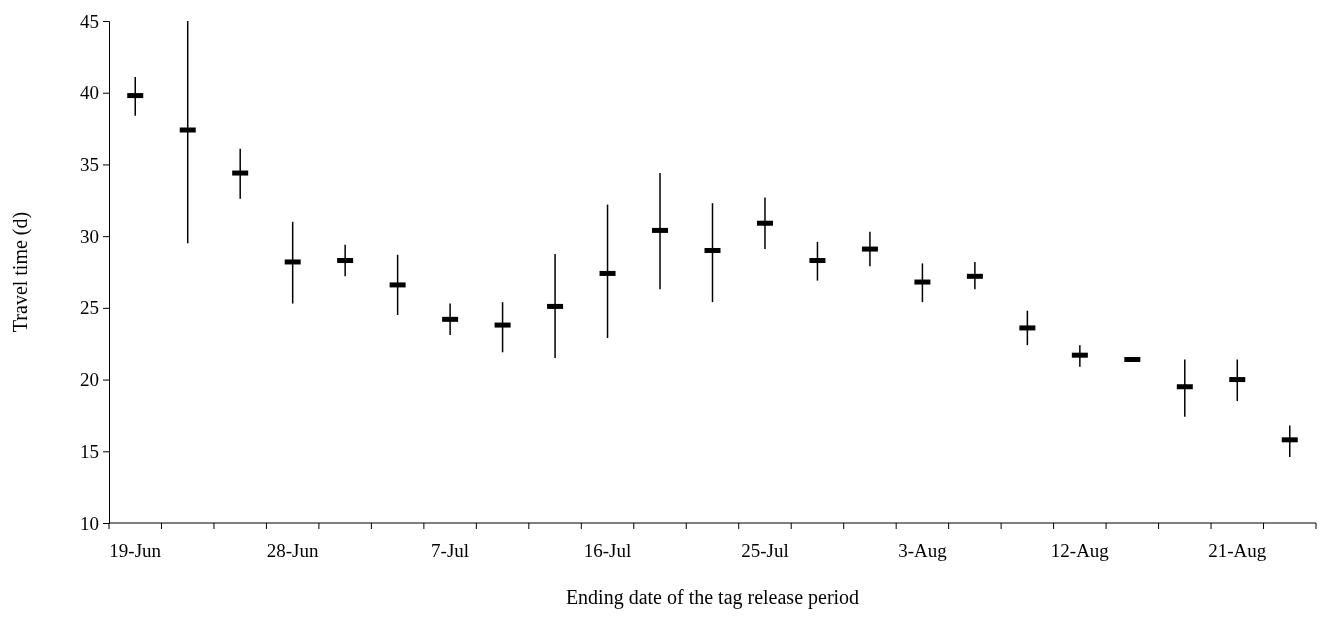 The width and height of the screenshot is (1335, 634). Describe the element at coordinates (89, 21) in the screenshot. I see `y-tick-label: 45` at that location.